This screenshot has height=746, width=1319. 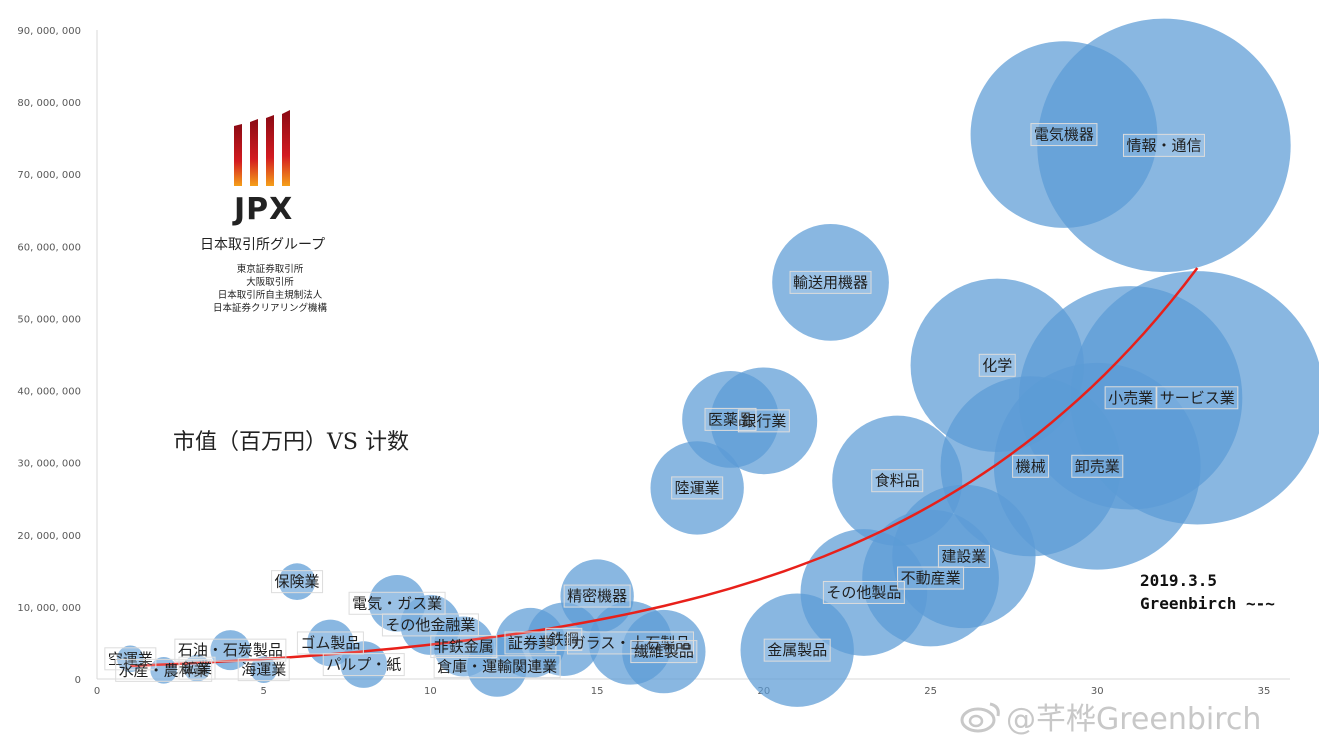 I want to click on bubble-label: 化学, so click(x=997, y=365).